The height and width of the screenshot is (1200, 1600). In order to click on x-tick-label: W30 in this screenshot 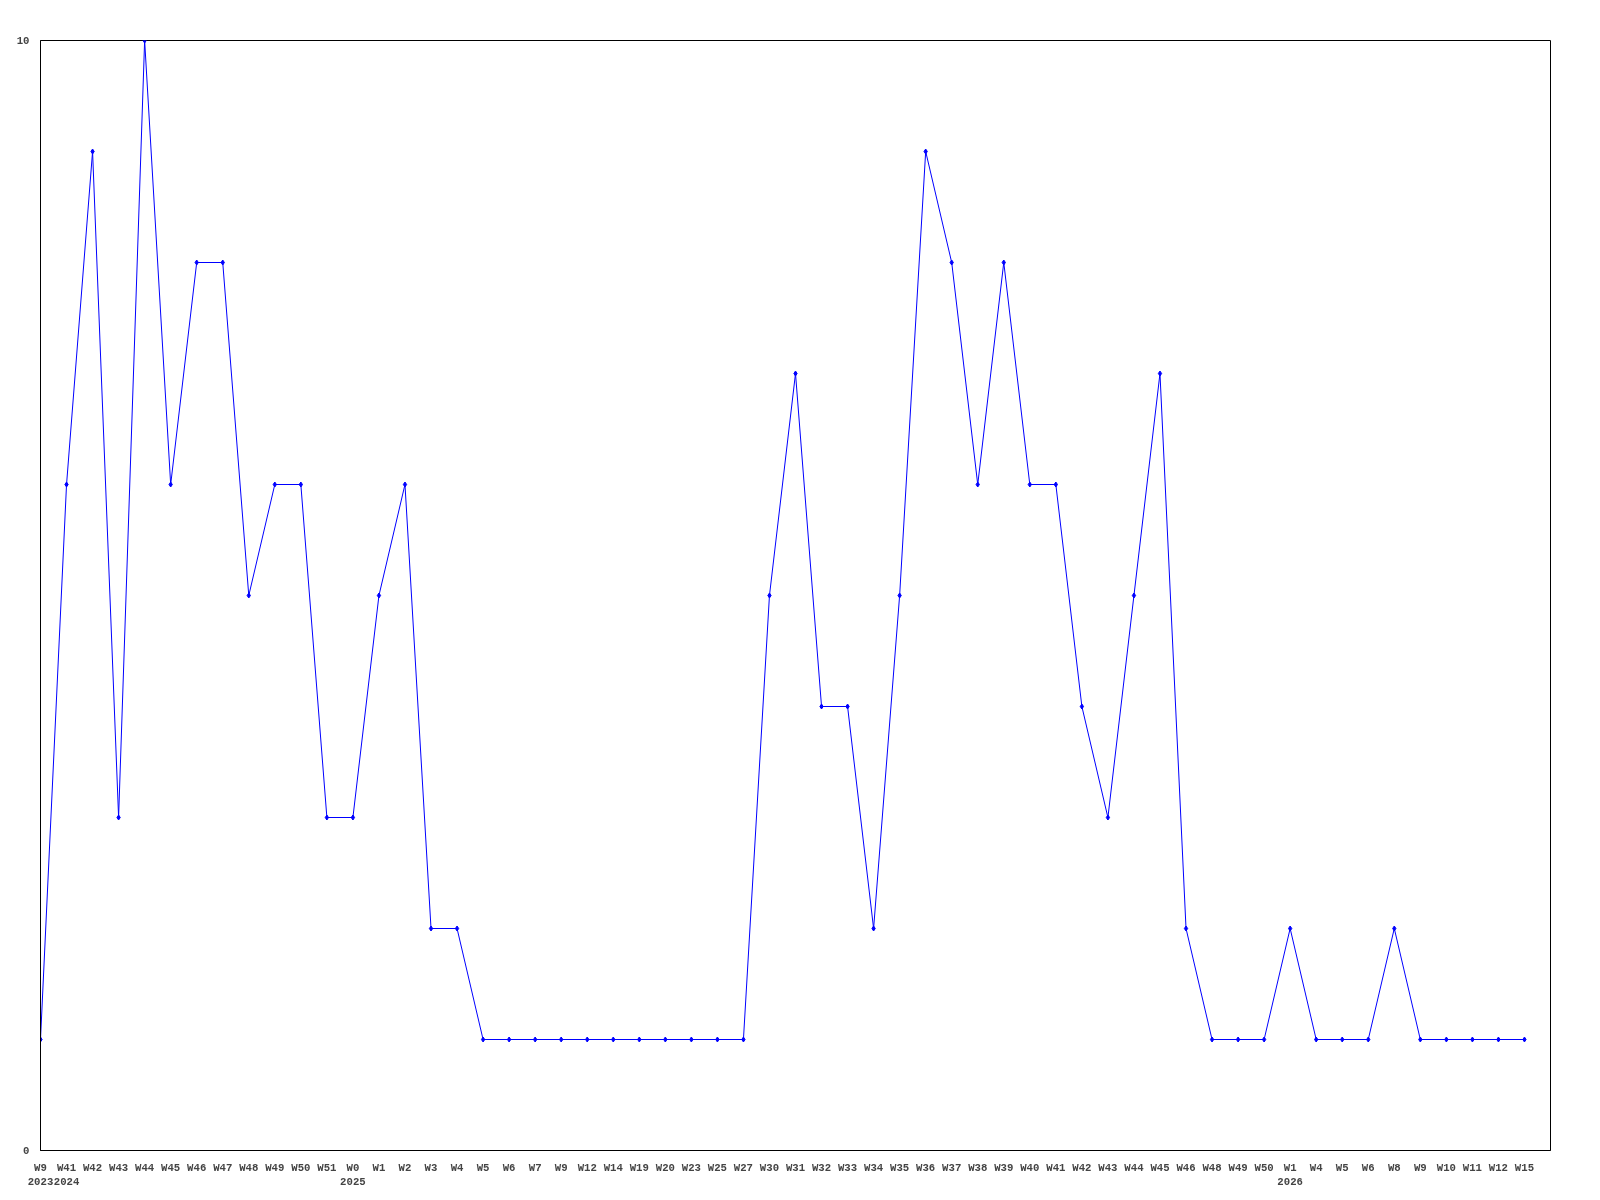, I will do `click(769, 1167)`.